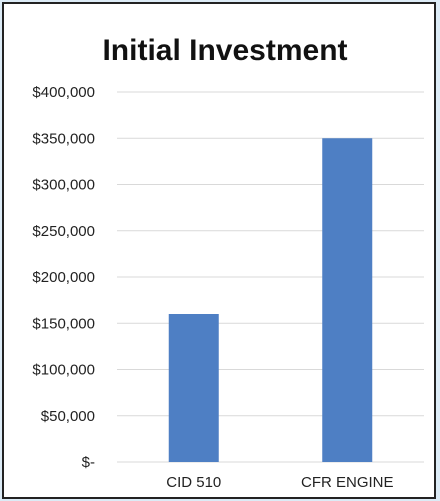 The height and width of the screenshot is (501, 440). I want to click on y-tick-label: $50,000, so click(68, 416).